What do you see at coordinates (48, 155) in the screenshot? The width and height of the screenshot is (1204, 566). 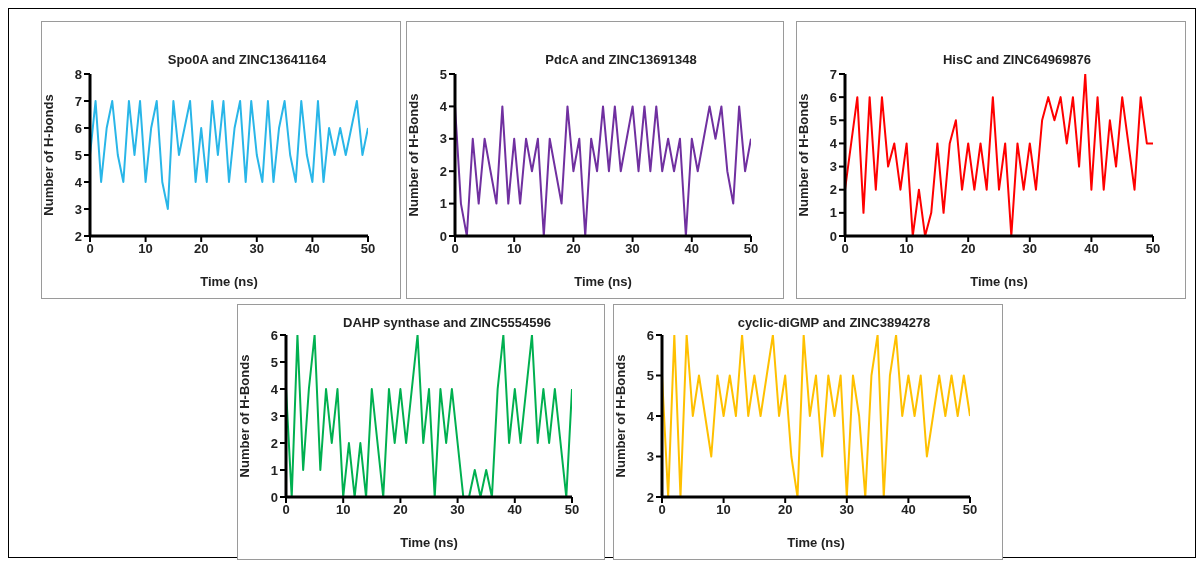 I see `y-axis-title: Number of H-bonds` at bounding box center [48, 155].